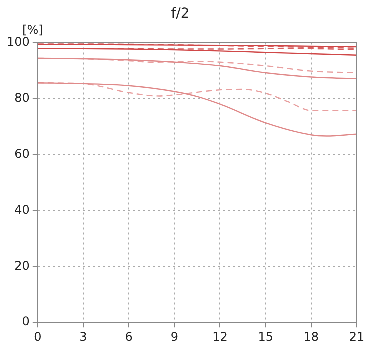  What do you see at coordinates (22, 209) in the screenshot?
I see `y-tick-label: 40` at bounding box center [22, 209].